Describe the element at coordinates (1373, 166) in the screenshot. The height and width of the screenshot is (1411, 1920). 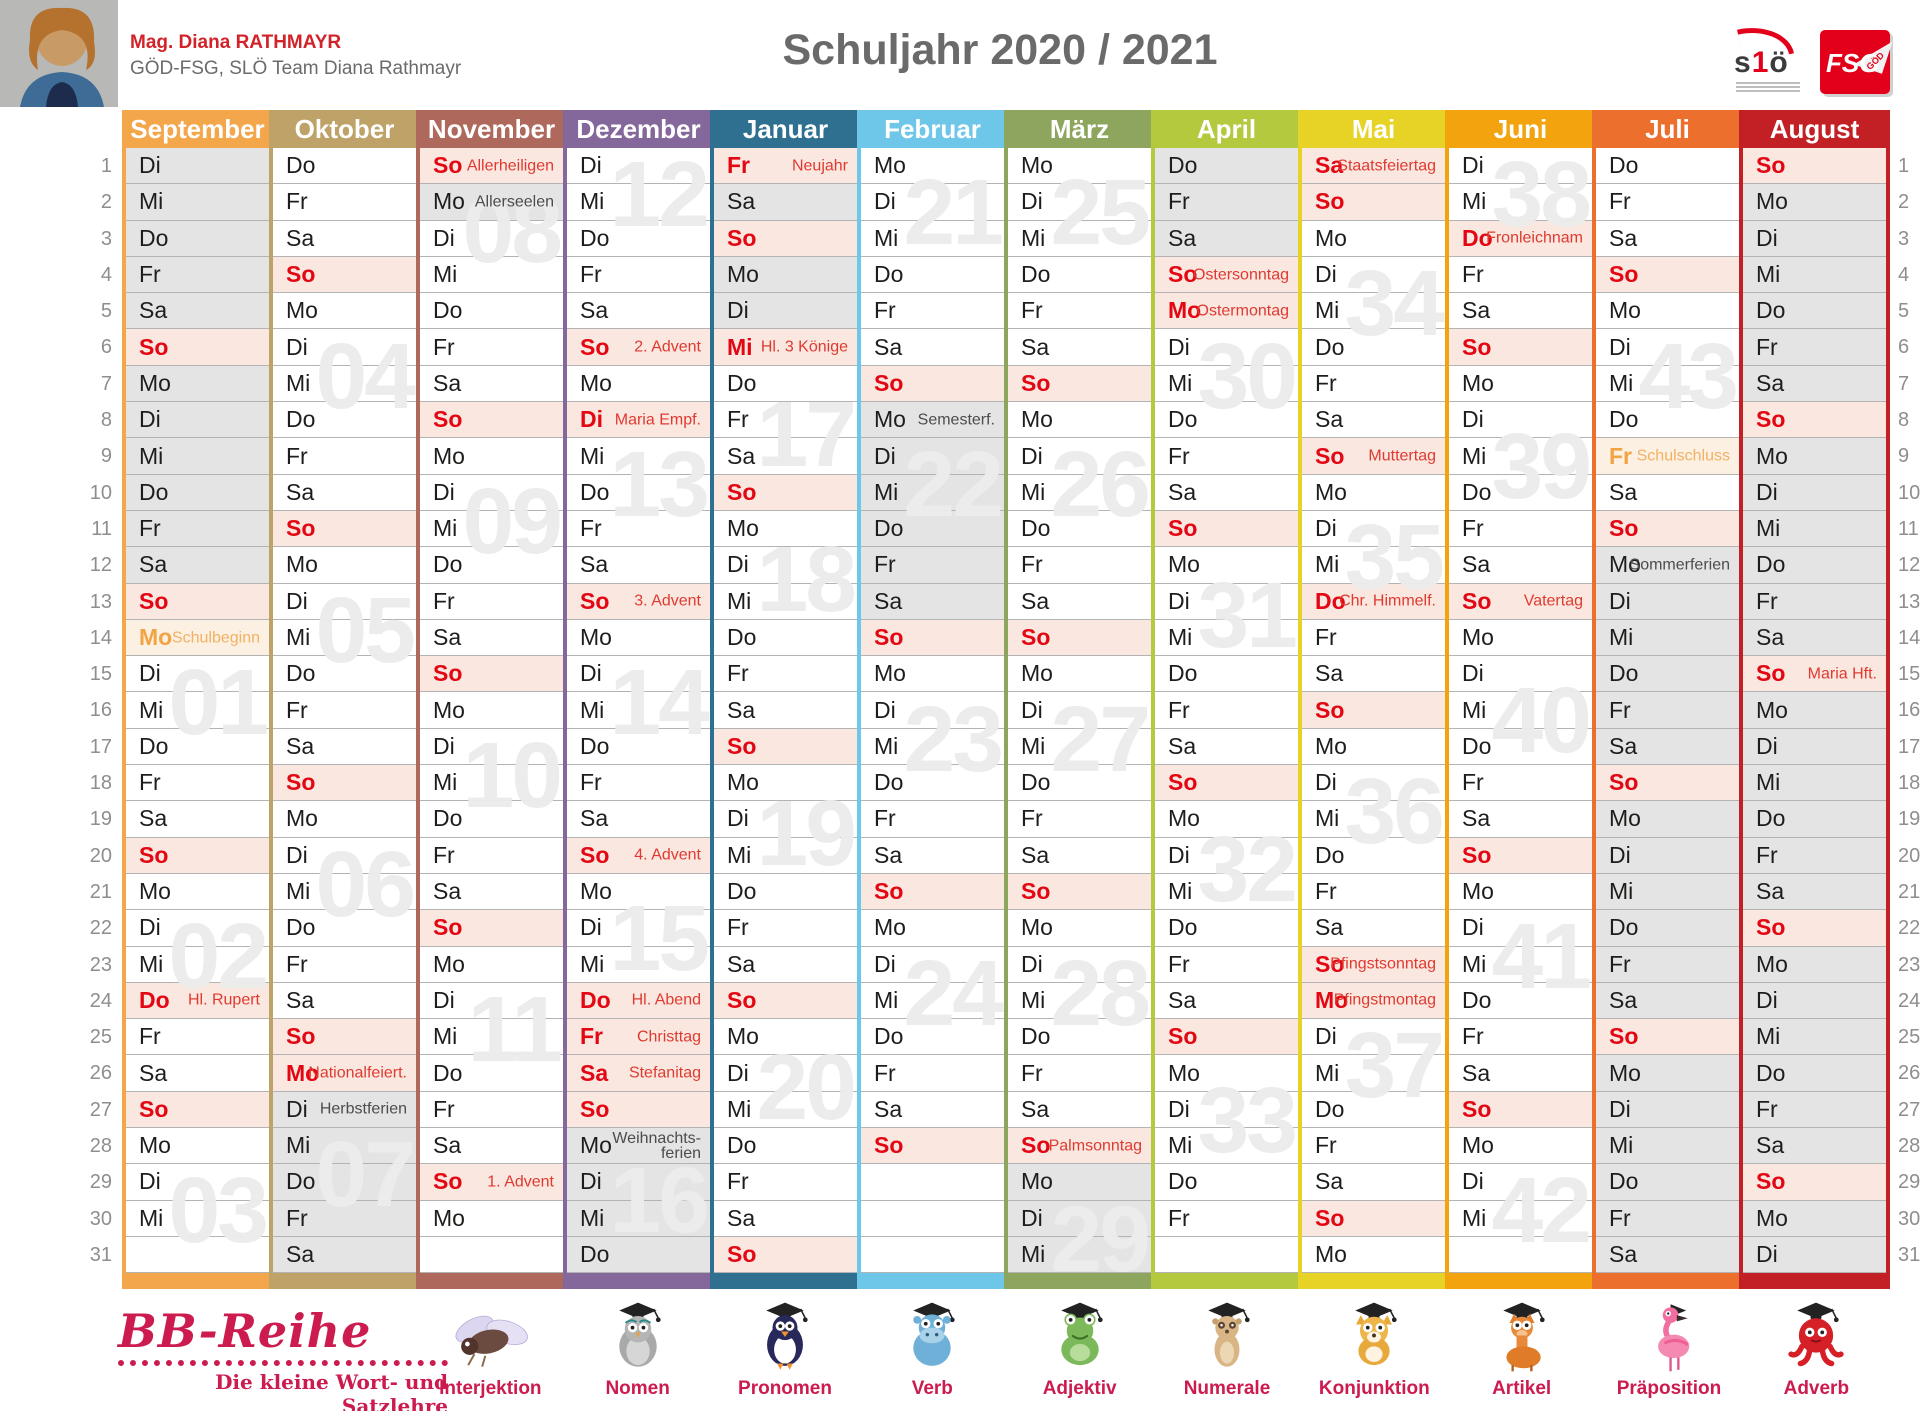
I see `day-cell: Sa Staatsfeiertag` at that location.